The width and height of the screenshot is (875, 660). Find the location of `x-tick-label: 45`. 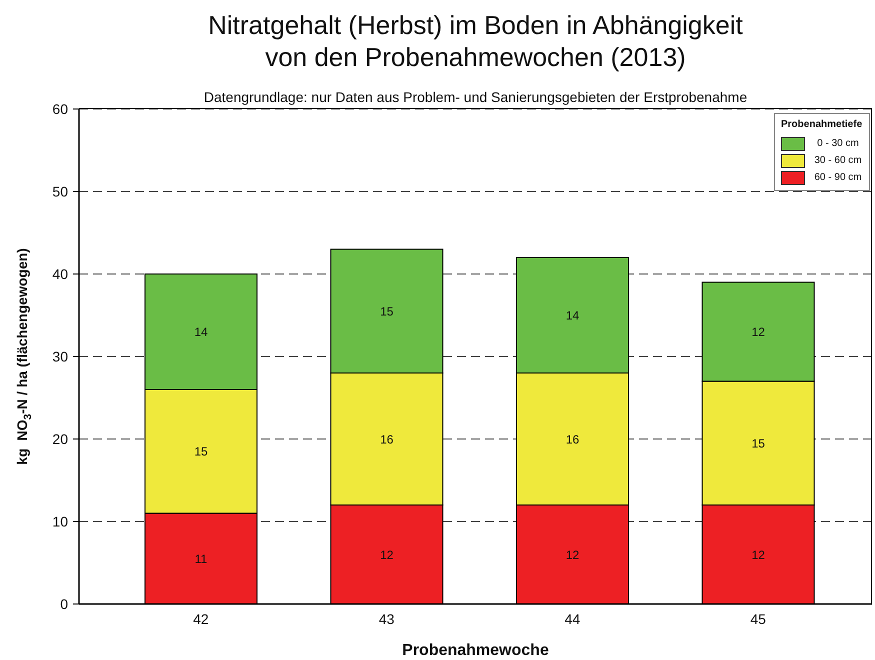

x-tick-label: 45 is located at coordinates (758, 618).